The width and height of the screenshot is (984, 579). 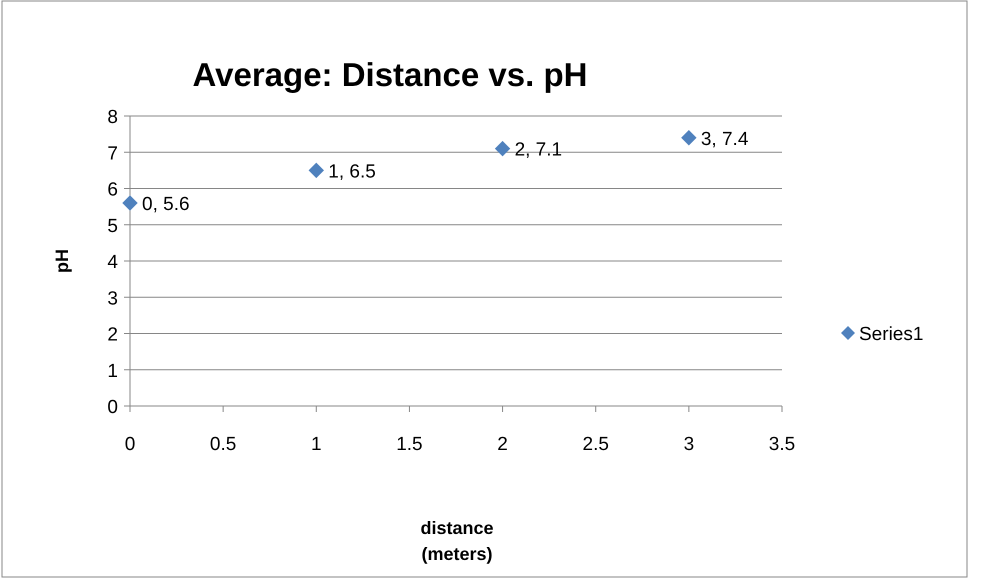 I want to click on data-label: 2, 7.1, so click(x=538, y=150).